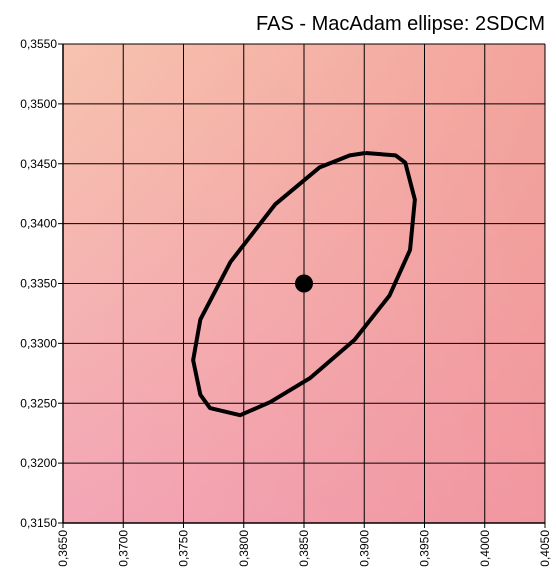 This screenshot has height=587, width=556. Describe the element at coordinates (38, 224) in the screenshot. I see `y-tick-label: 0,3400` at that location.